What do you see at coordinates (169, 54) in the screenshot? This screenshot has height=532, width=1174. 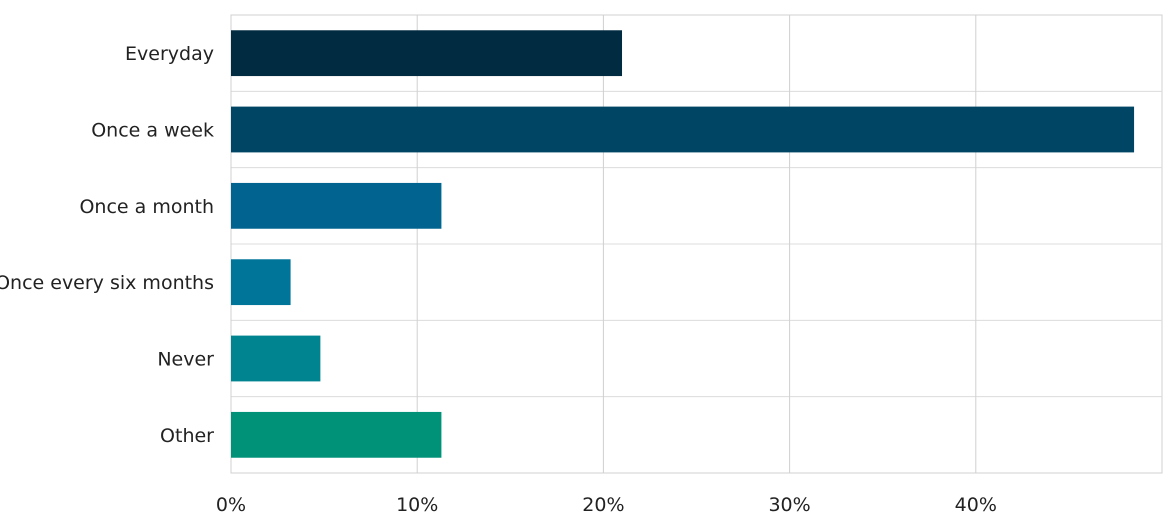 I see `category-label: Everyday` at bounding box center [169, 54].